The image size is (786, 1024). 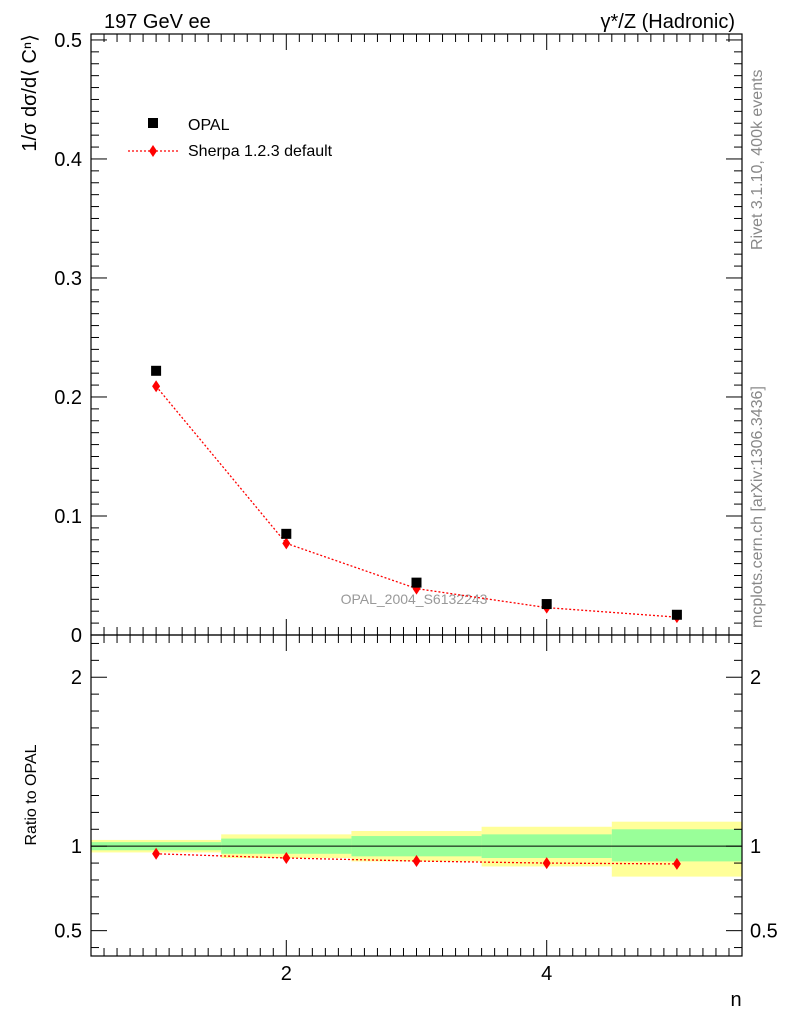 I want to click on ratio-band-inner, so click(x=676, y=845).